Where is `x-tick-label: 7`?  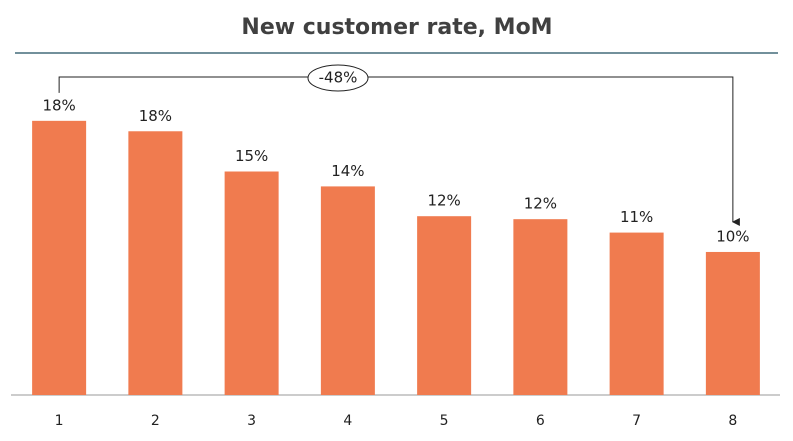 x-tick-label: 7 is located at coordinates (636, 421).